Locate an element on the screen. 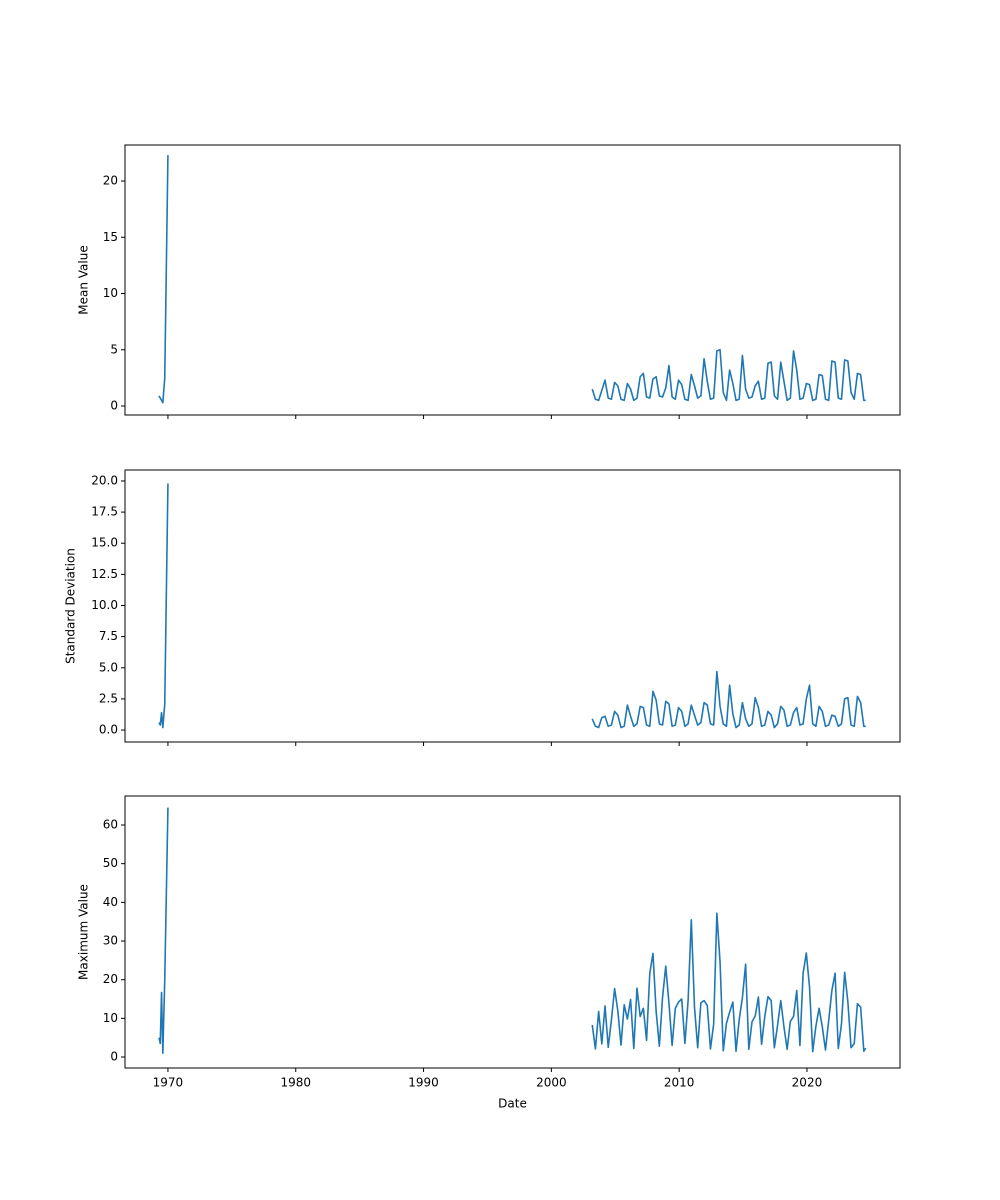  x-tick-label: 1970 is located at coordinates (168, 1083).